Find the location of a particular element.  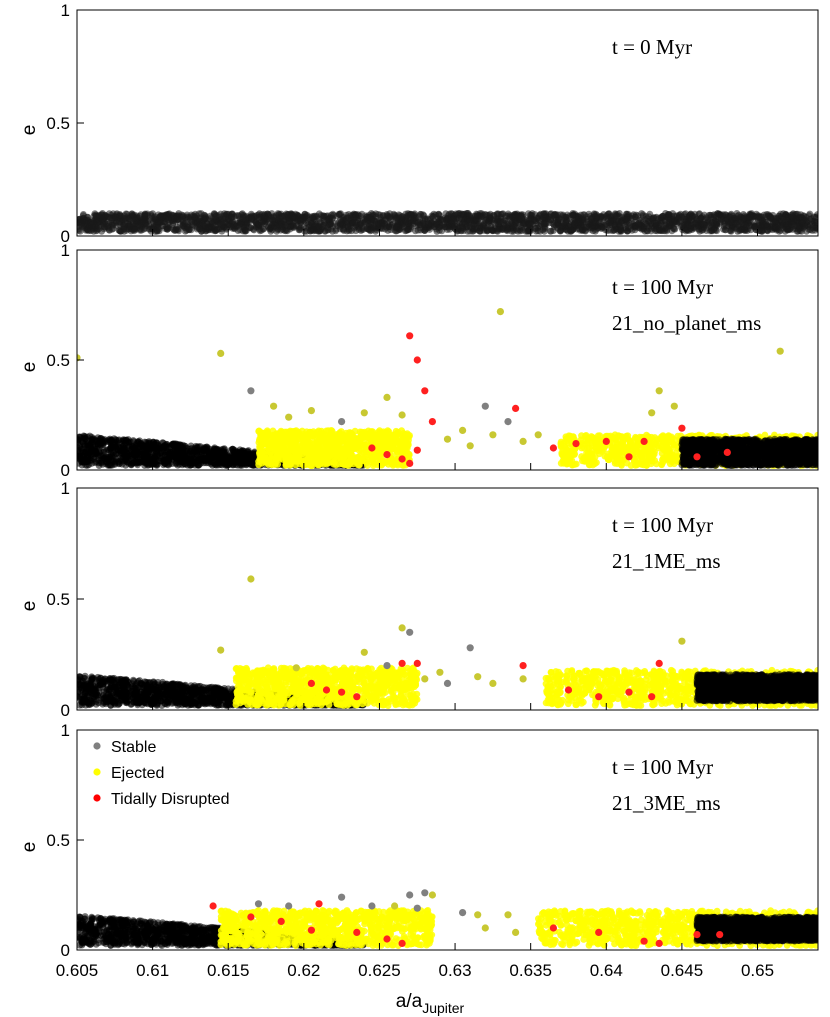

y-tick-label: 0 is located at coordinates (65, 236).